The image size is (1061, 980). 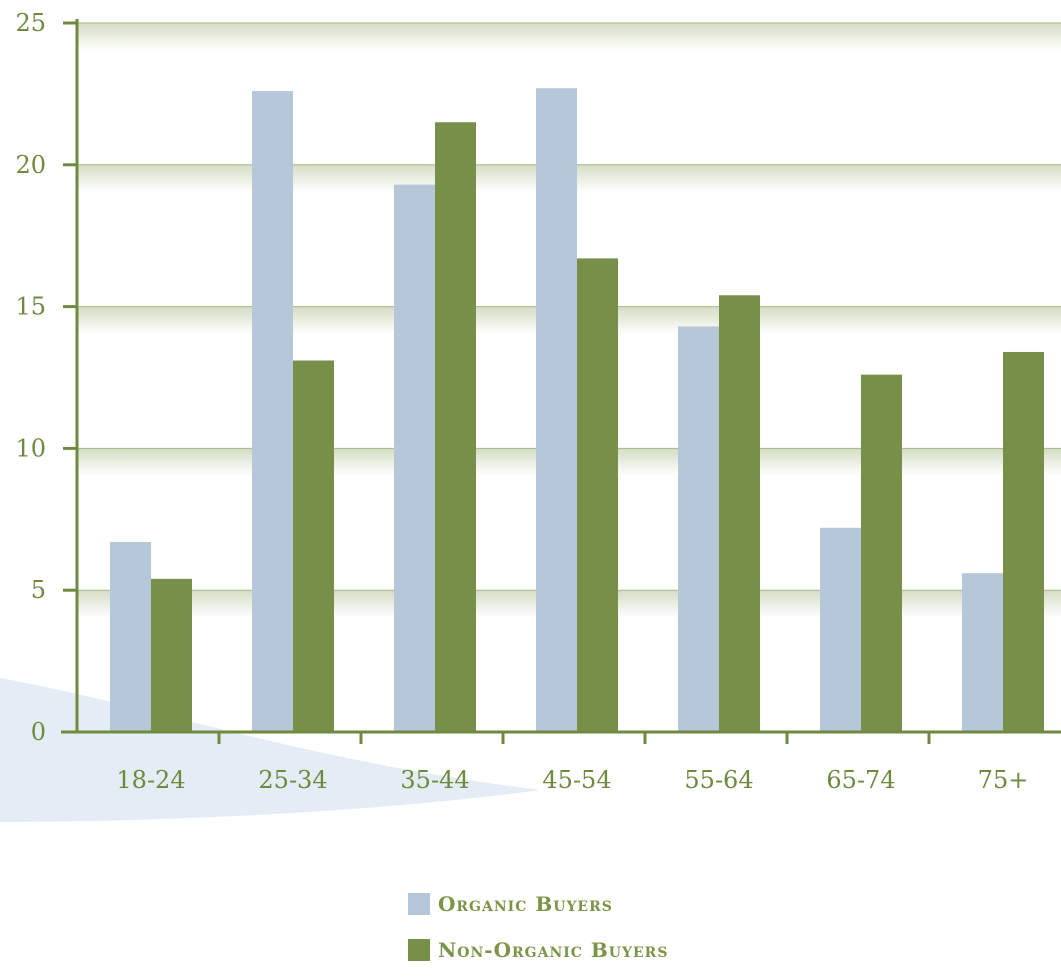 I want to click on bar-organic-75+, so click(x=982, y=652).